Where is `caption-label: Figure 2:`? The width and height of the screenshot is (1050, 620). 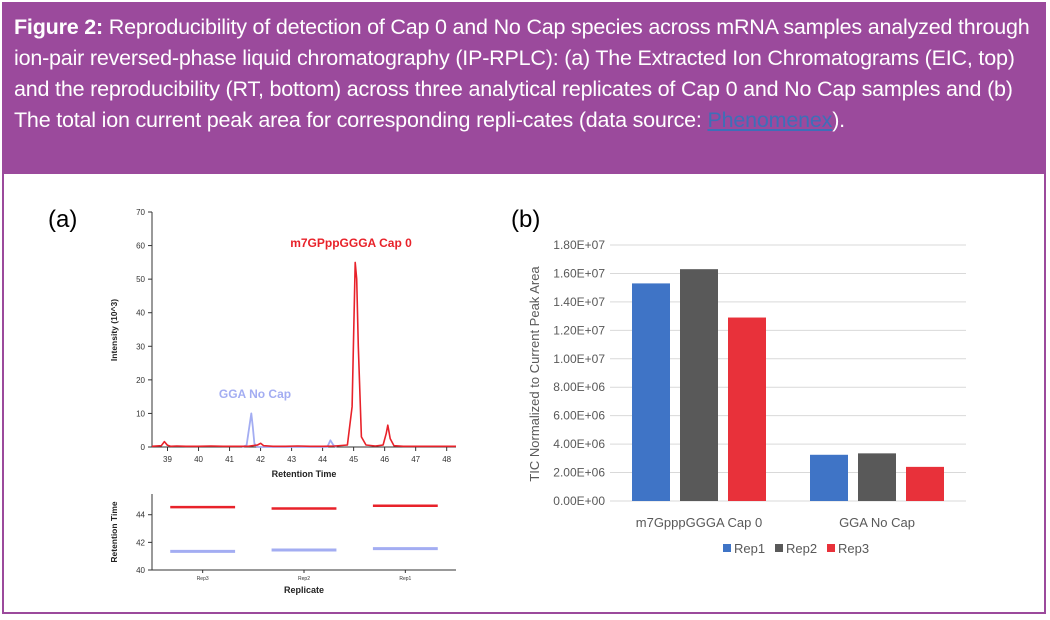 caption-label: Figure 2: is located at coordinates (58, 27).